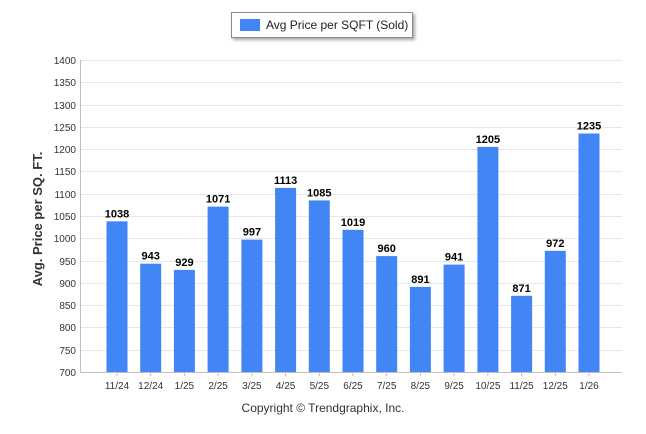 The height and width of the screenshot is (434, 646). Describe the element at coordinates (285, 181) in the screenshot. I see `data-label: 1113` at that location.